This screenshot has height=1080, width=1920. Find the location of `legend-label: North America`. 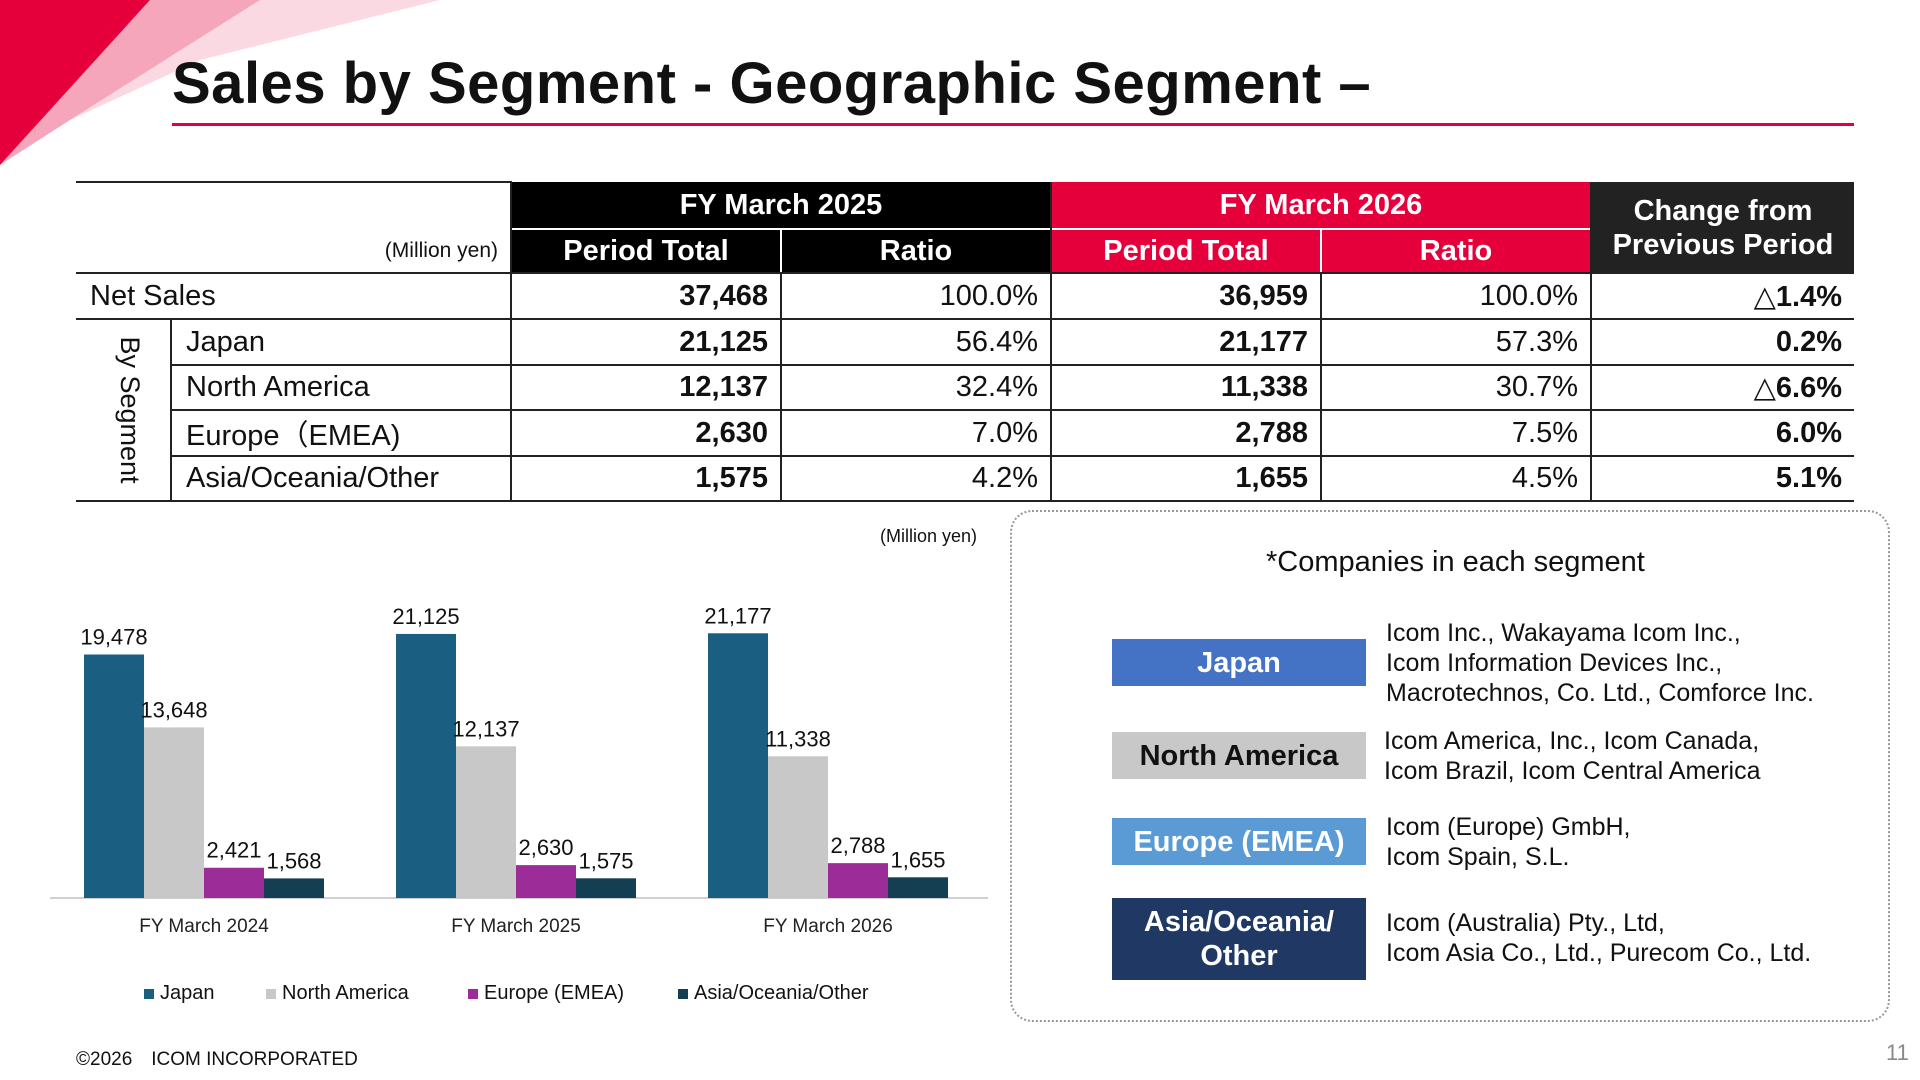

legend-label: North America is located at coordinates (345, 993).